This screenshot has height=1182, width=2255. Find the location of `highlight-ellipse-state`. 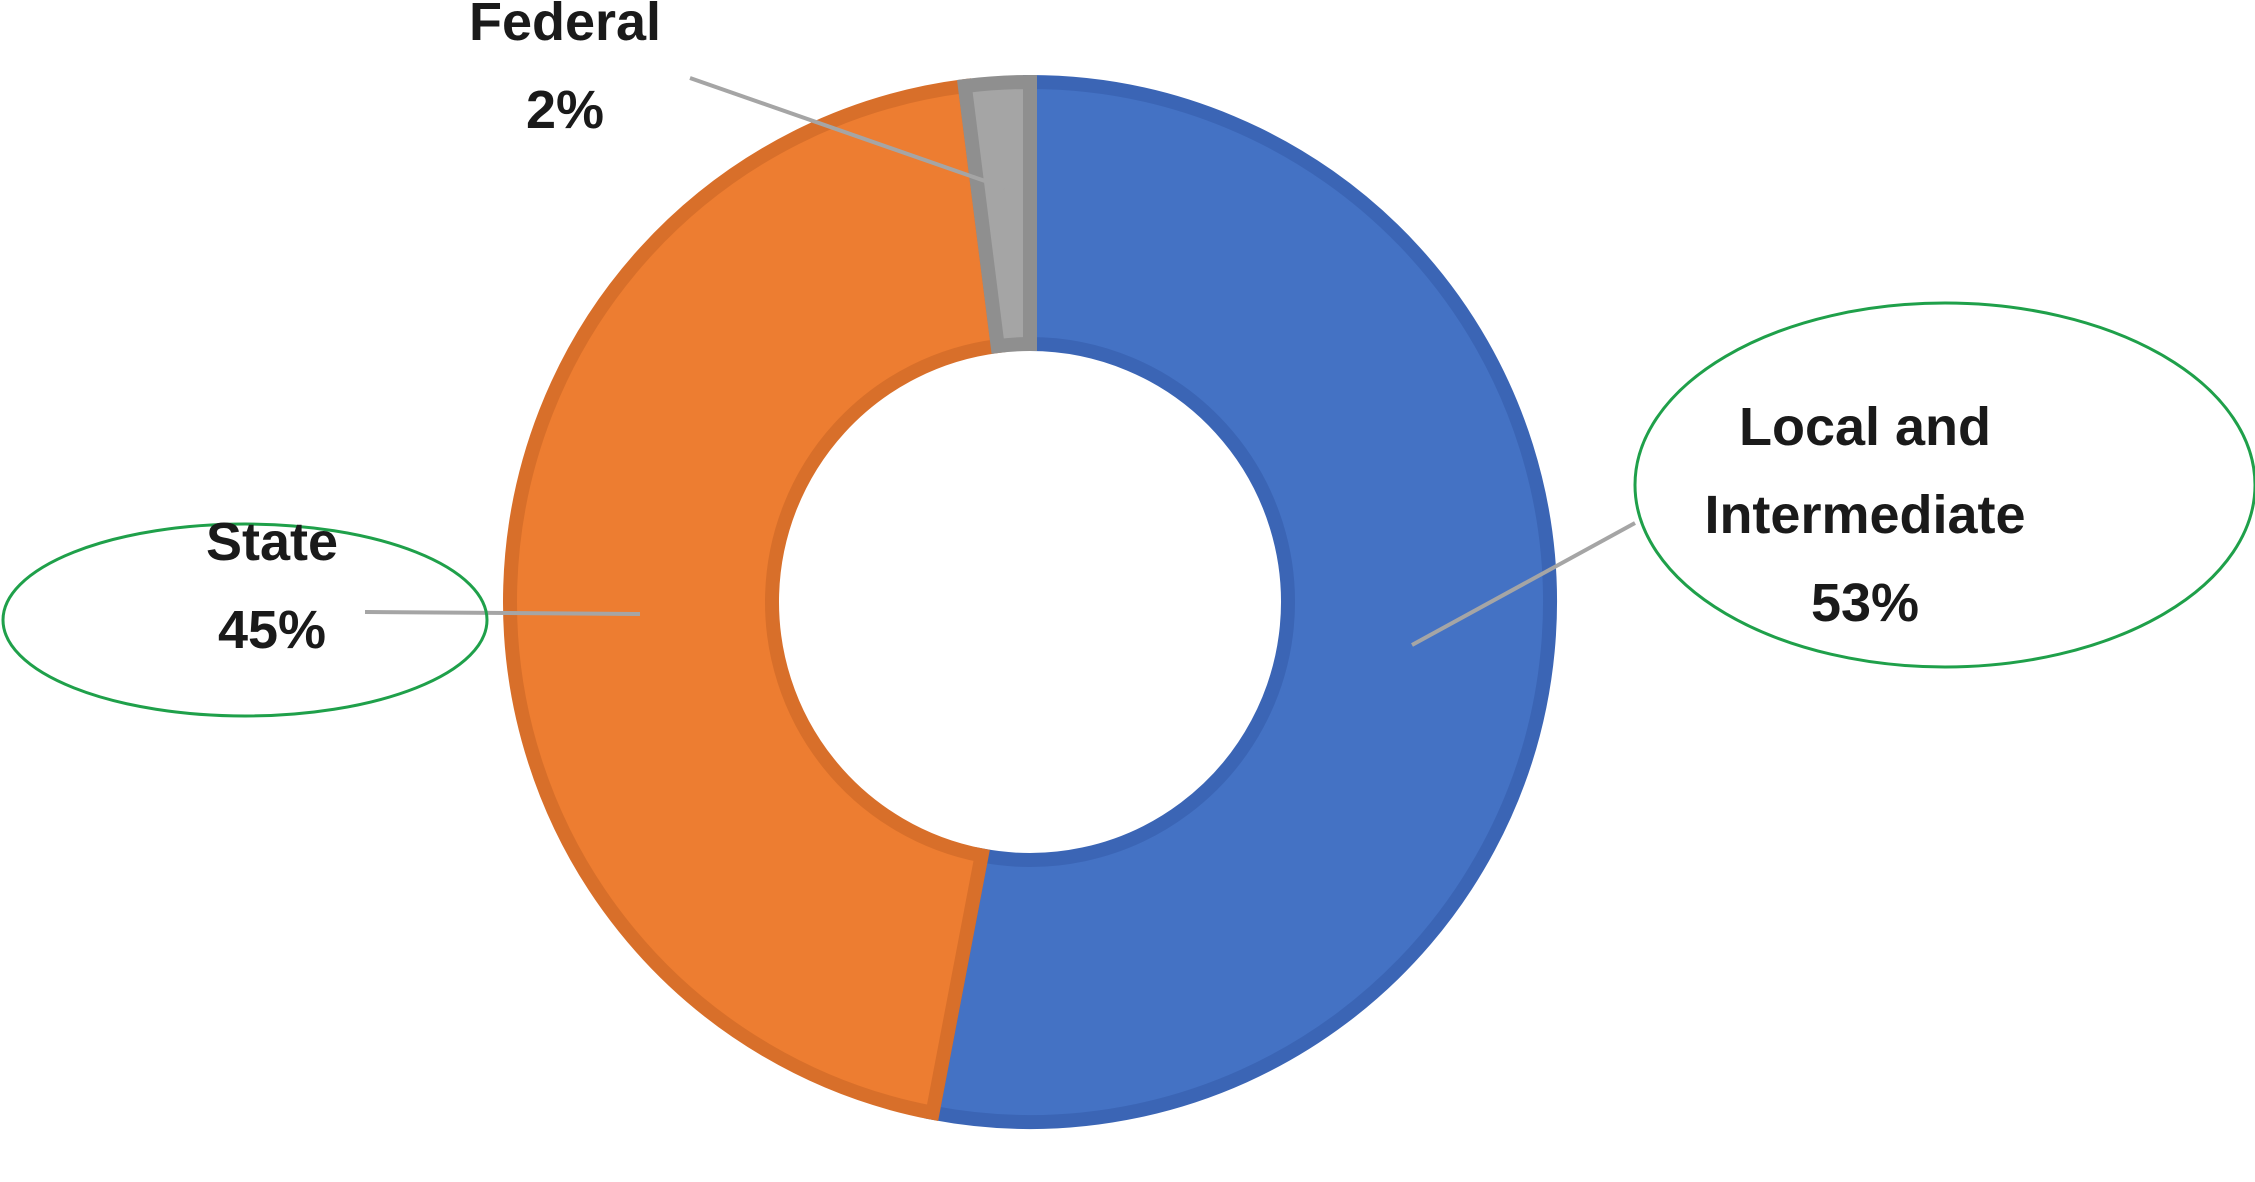

highlight-ellipse-state is located at coordinates (245, 620).